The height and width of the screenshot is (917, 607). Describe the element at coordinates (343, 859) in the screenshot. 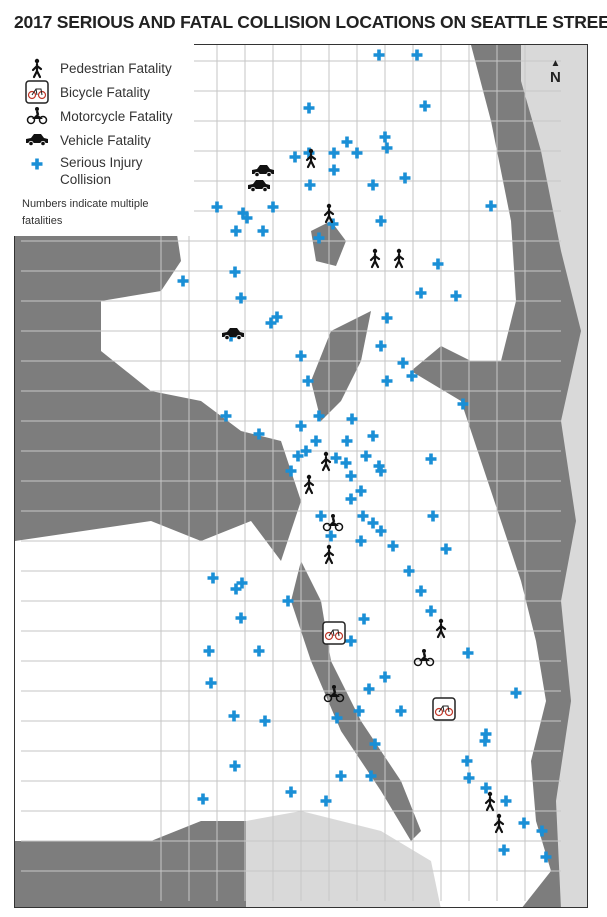

I see `south-land-gray` at that location.